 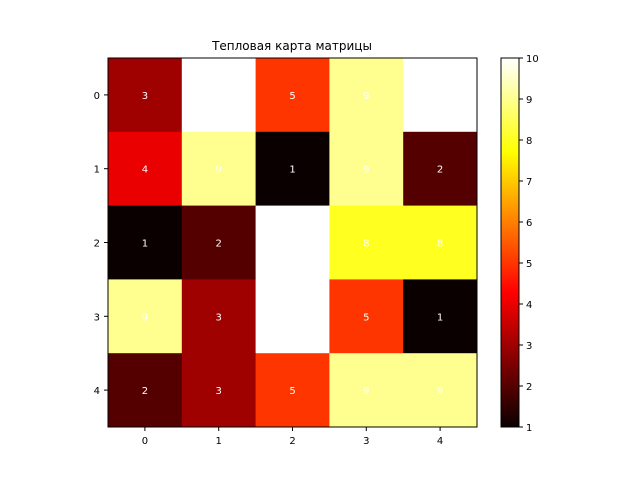 What do you see at coordinates (529, 244) in the screenshot?
I see `colorbar-axis: 1 2 3 4 5 6 7 8 9 10` at bounding box center [529, 244].